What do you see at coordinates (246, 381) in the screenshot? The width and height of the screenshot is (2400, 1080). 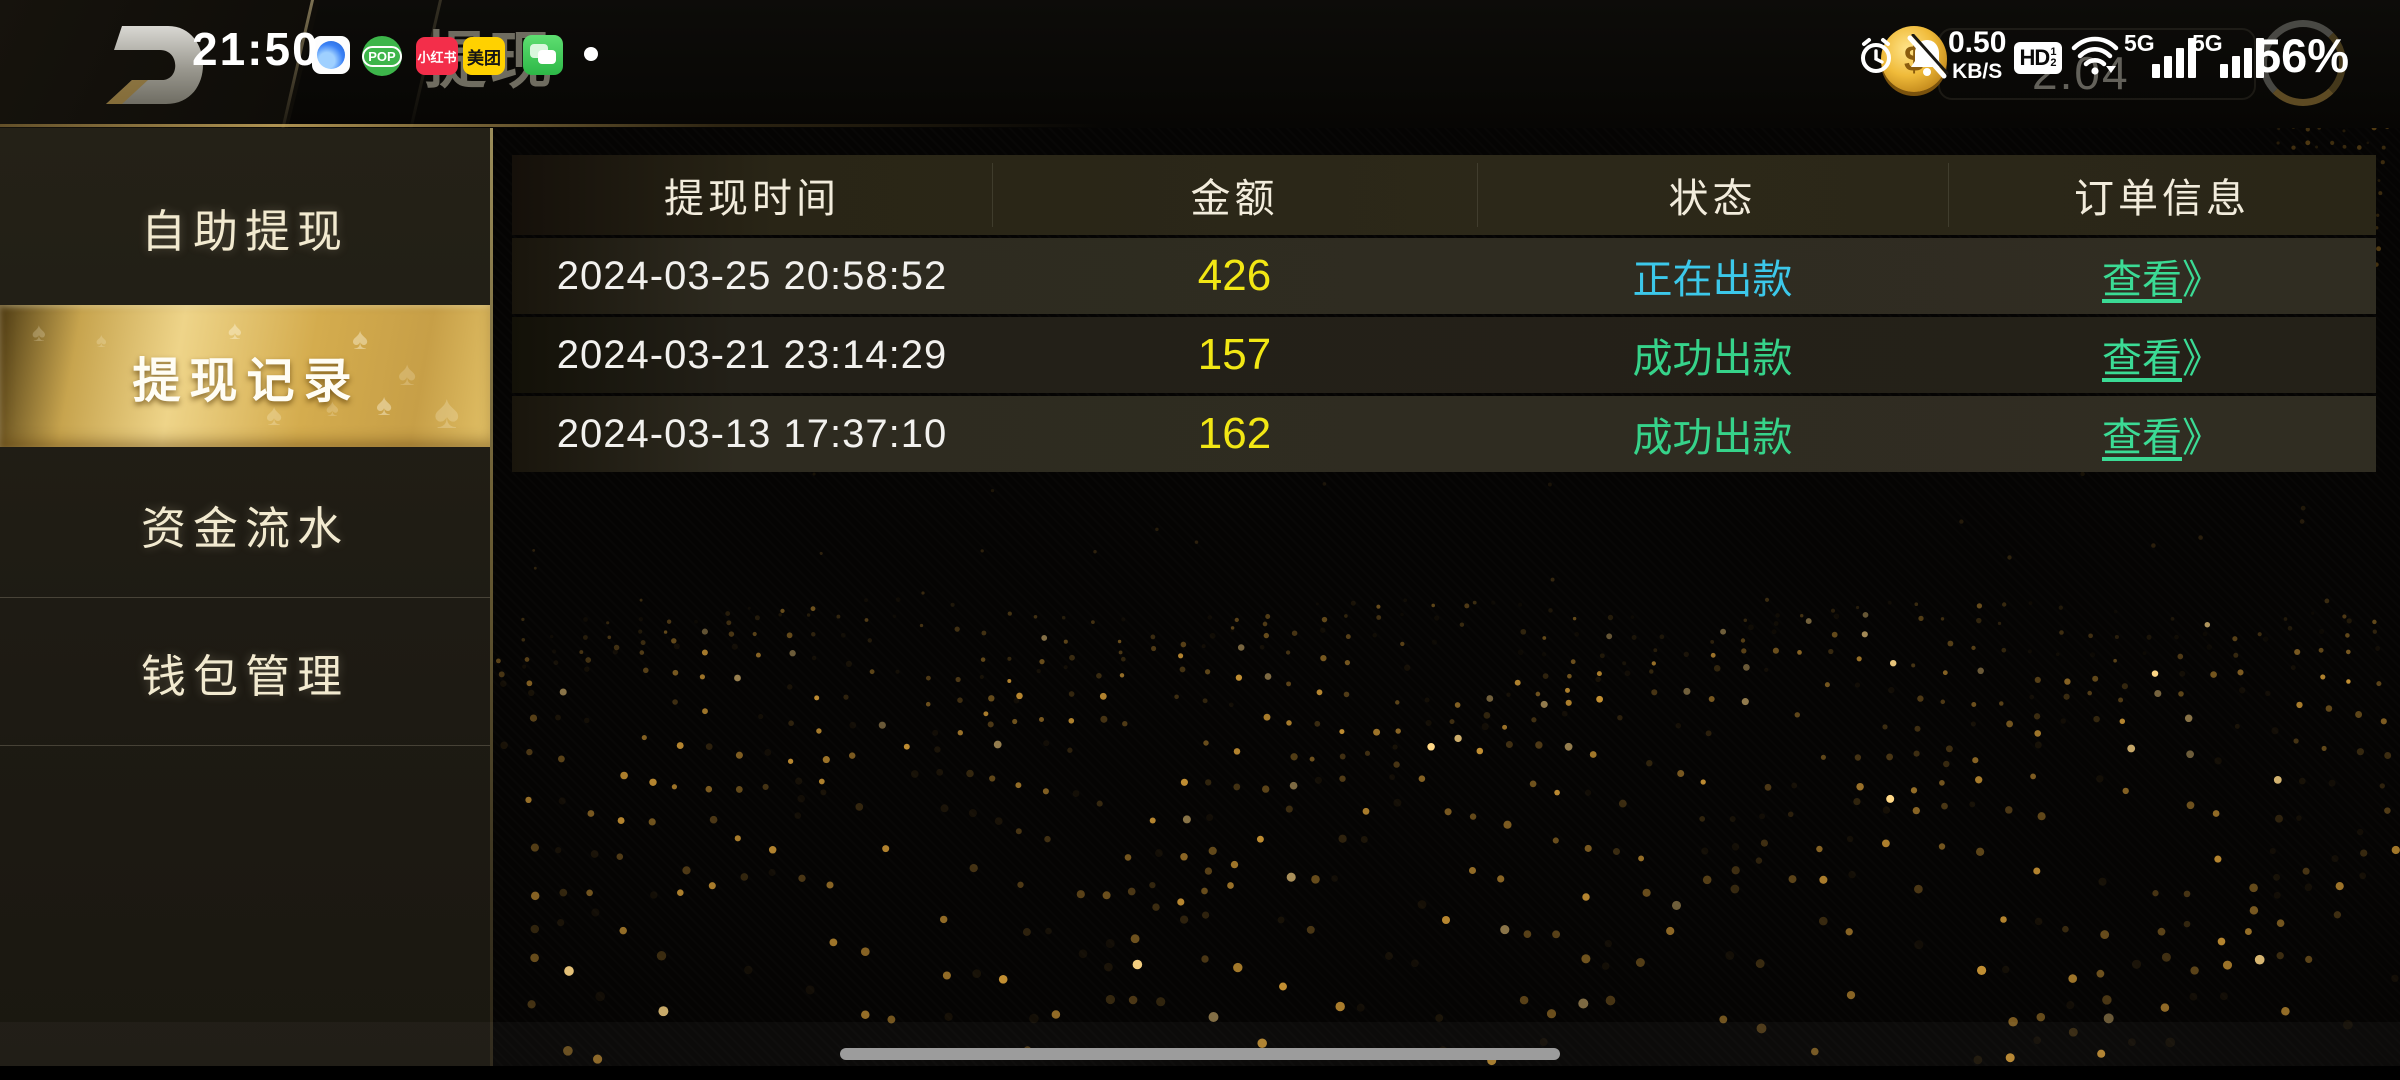 I see `sidebar-item-label: 提现记录` at bounding box center [246, 381].